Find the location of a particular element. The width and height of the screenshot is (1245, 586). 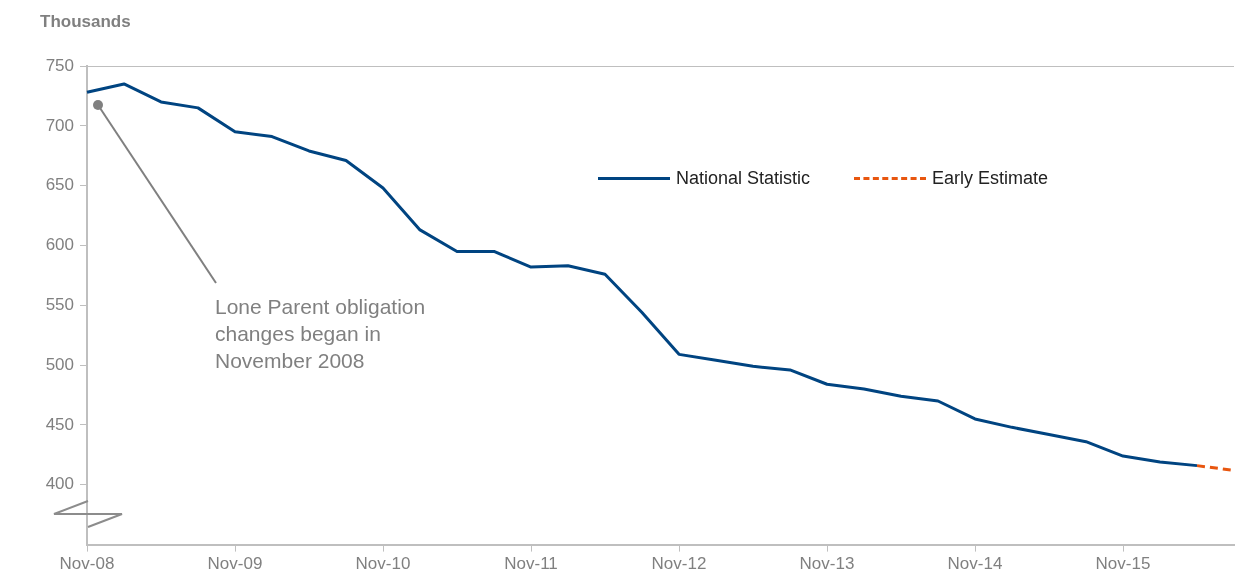

x-tick-label: Nov-09 is located at coordinates (235, 564).